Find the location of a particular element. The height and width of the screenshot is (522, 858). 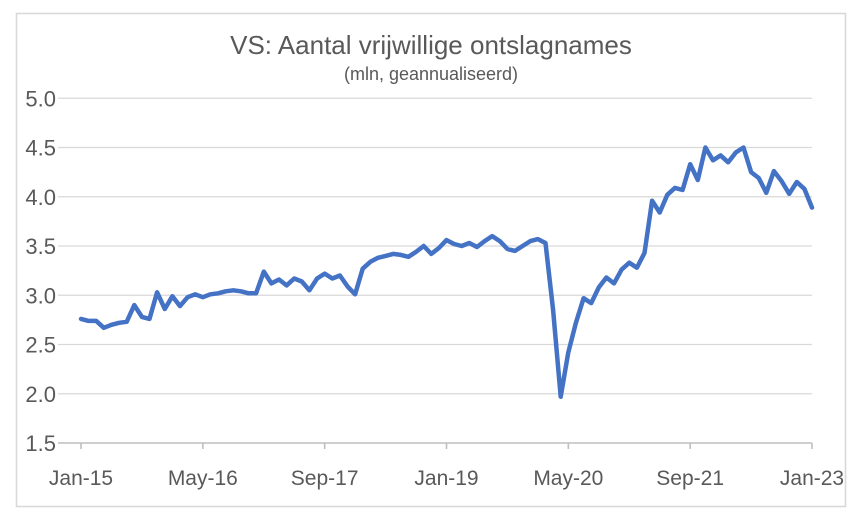

chart-title: VS: Aantal vrijwillige ontslagnames is located at coordinates (431, 45).